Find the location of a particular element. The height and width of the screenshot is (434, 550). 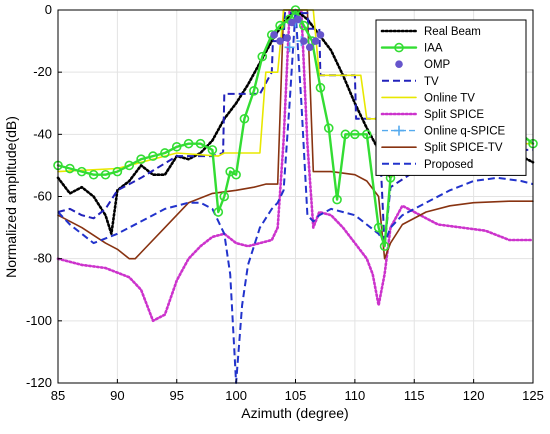

legend-label: TV is located at coordinates (431, 82).